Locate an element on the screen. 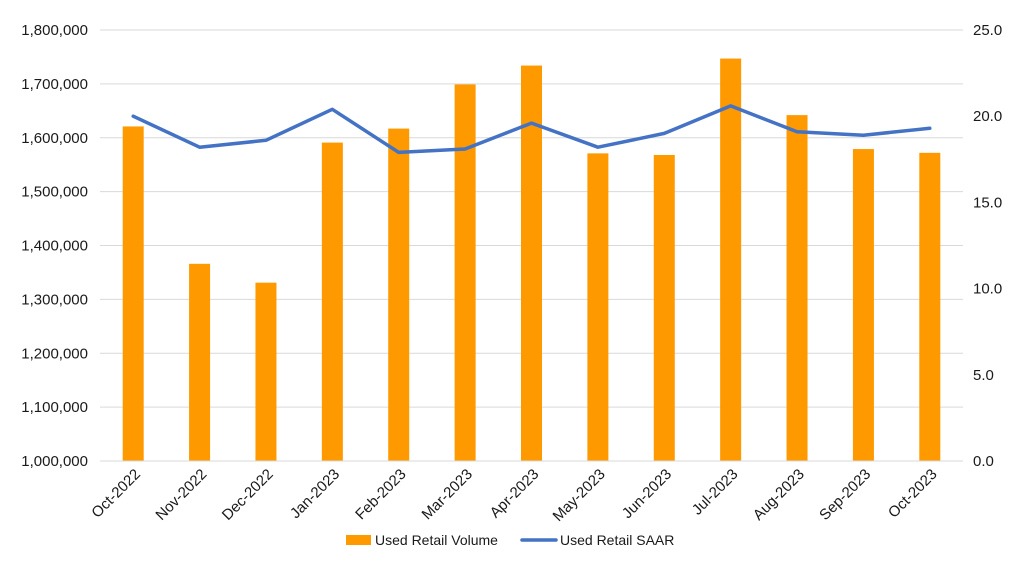 This screenshot has width=1024, height=575. left-tick-label: 1,300,000 is located at coordinates (54, 299).